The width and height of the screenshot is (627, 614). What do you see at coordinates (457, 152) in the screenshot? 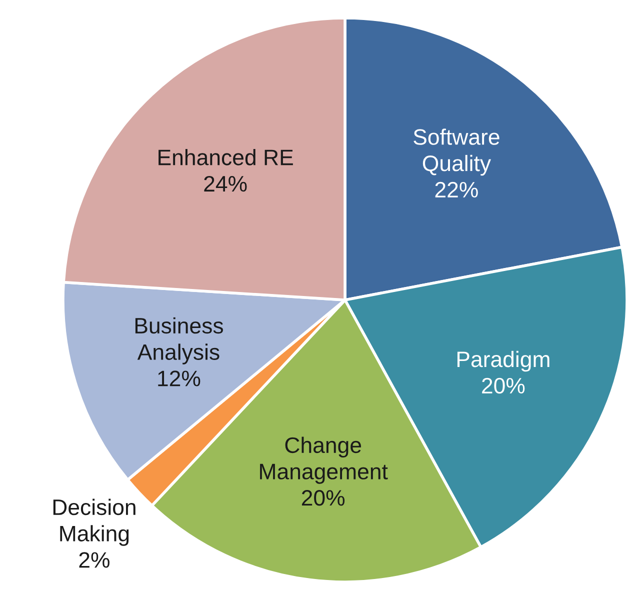
I see `slice-label: Software Quality` at bounding box center [457, 152].